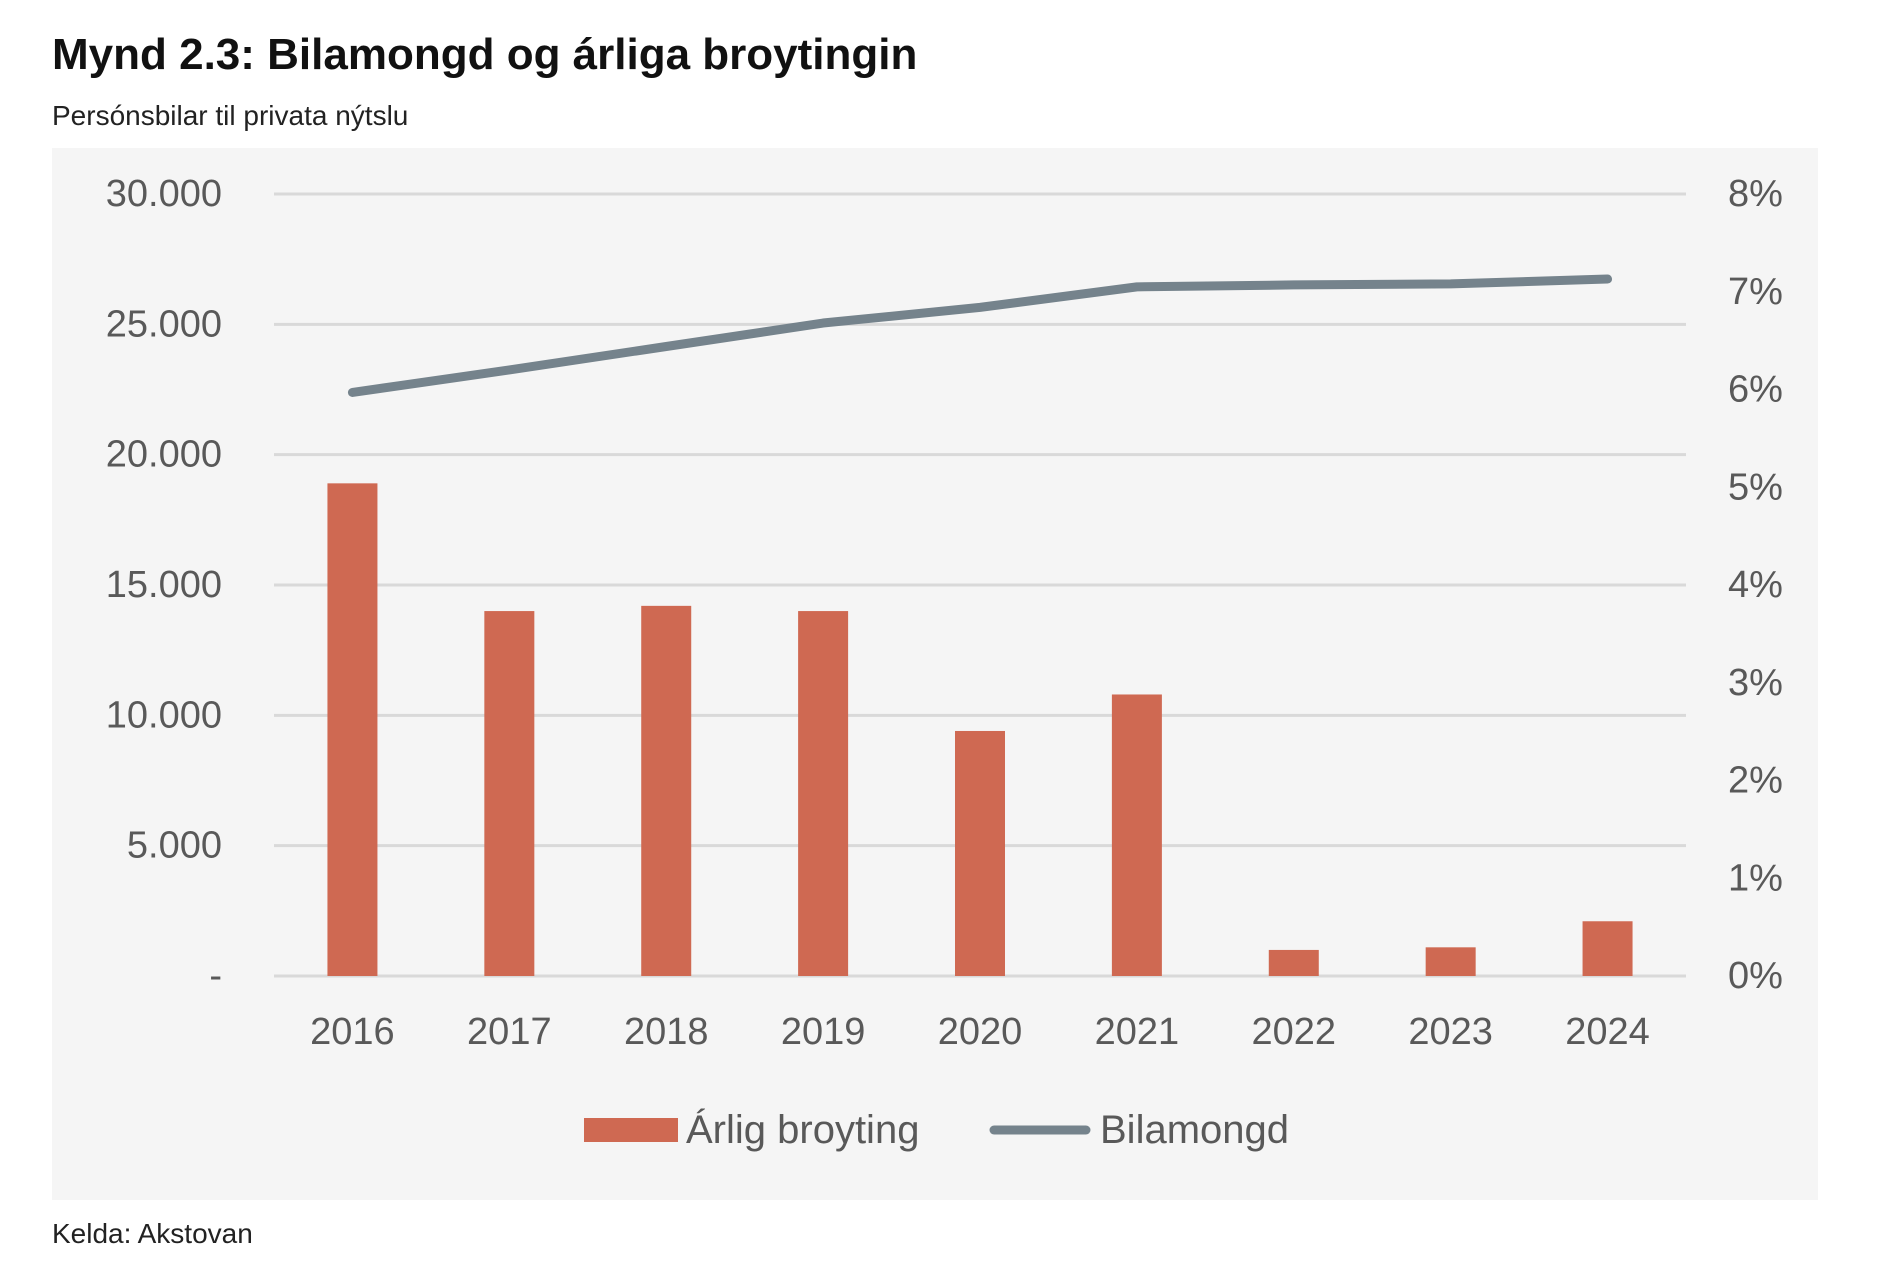  What do you see at coordinates (1293, 962) in the screenshot?
I see `bar-2022` at bounding box center [1293, 962].